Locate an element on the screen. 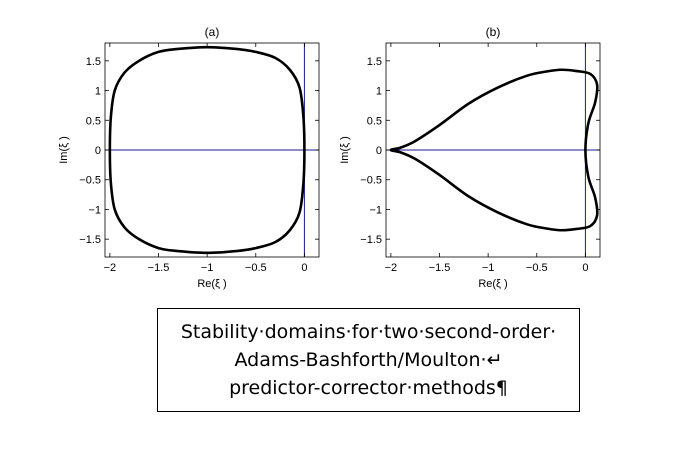 This screenshot has height=471, width=678. caption-line-3: predictor-corrector·methods¶ is located at coordinates (368, 388).